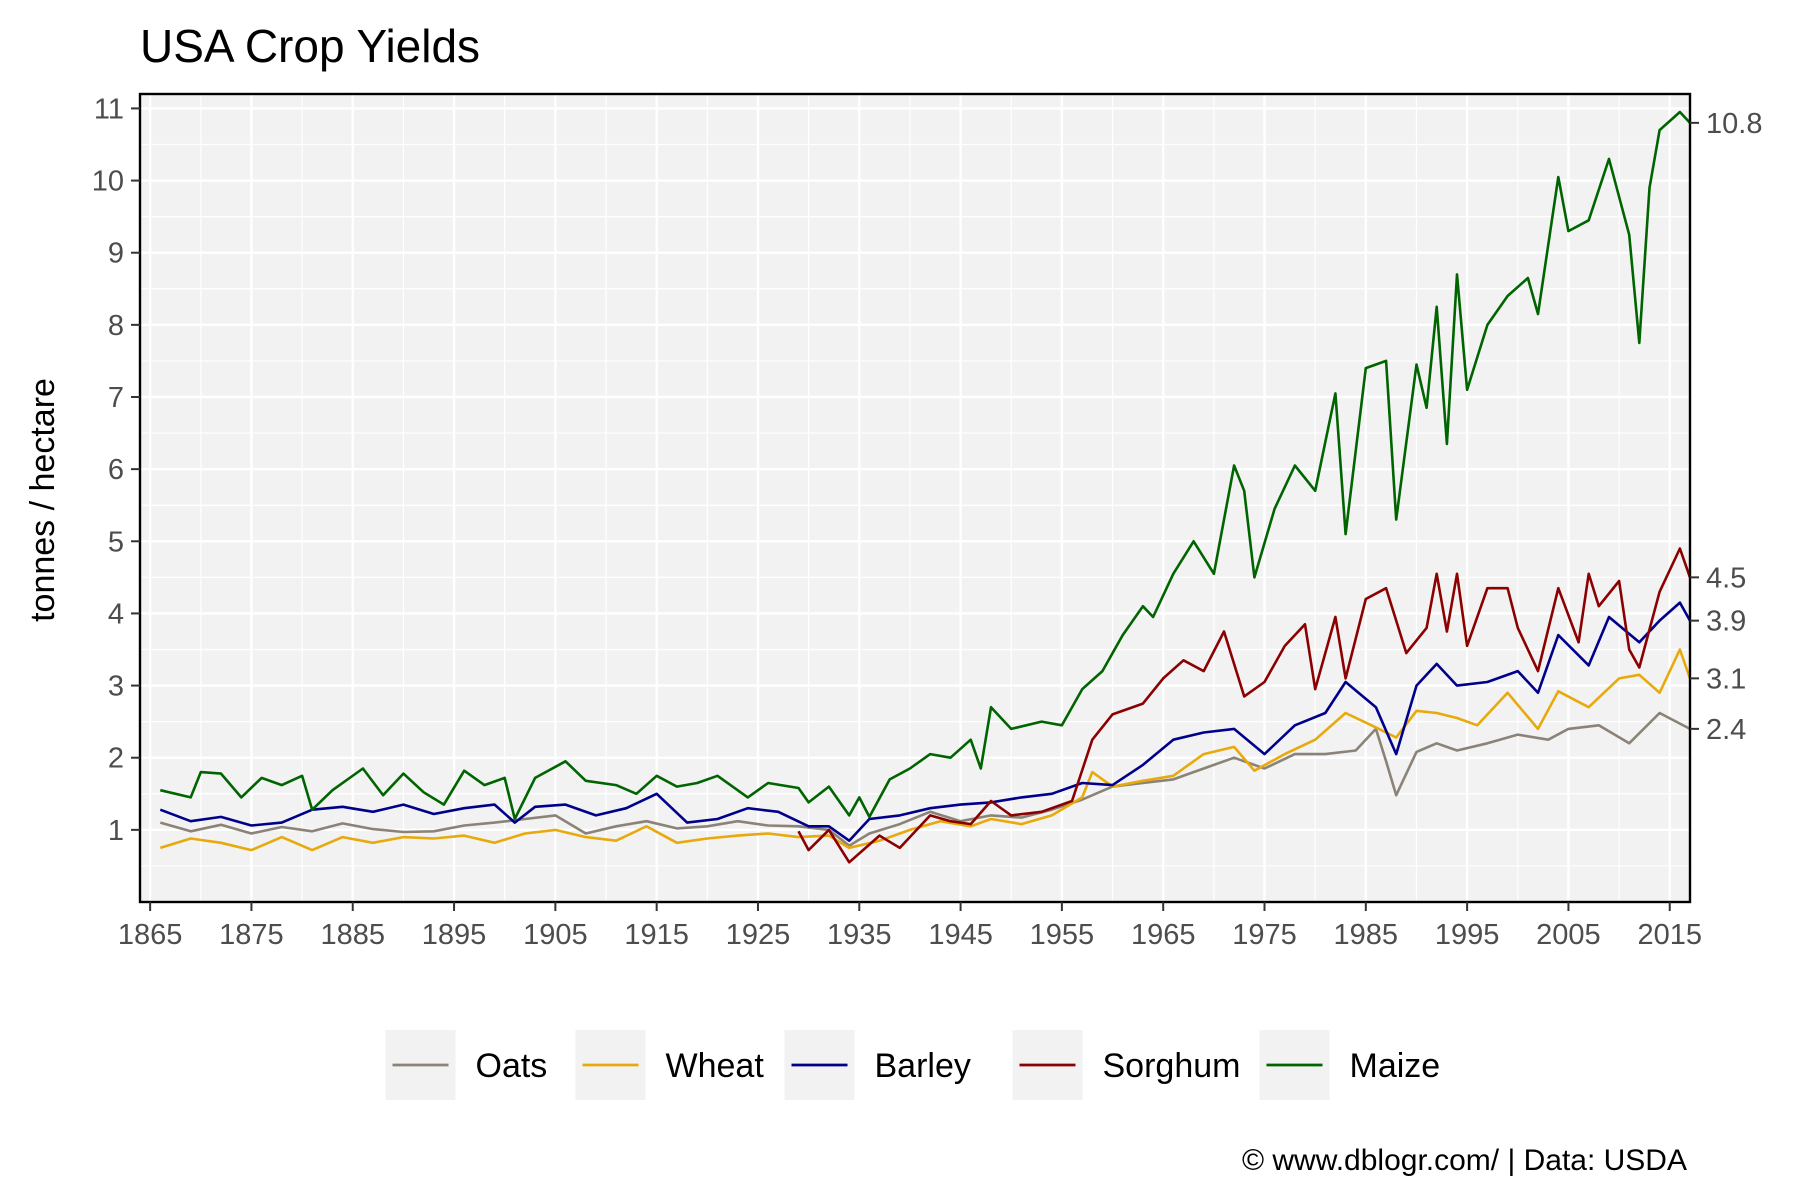 This screenshot has height=1200, width=1800. I want to click on legend-label: Sorghum, so click(1172, 1066).